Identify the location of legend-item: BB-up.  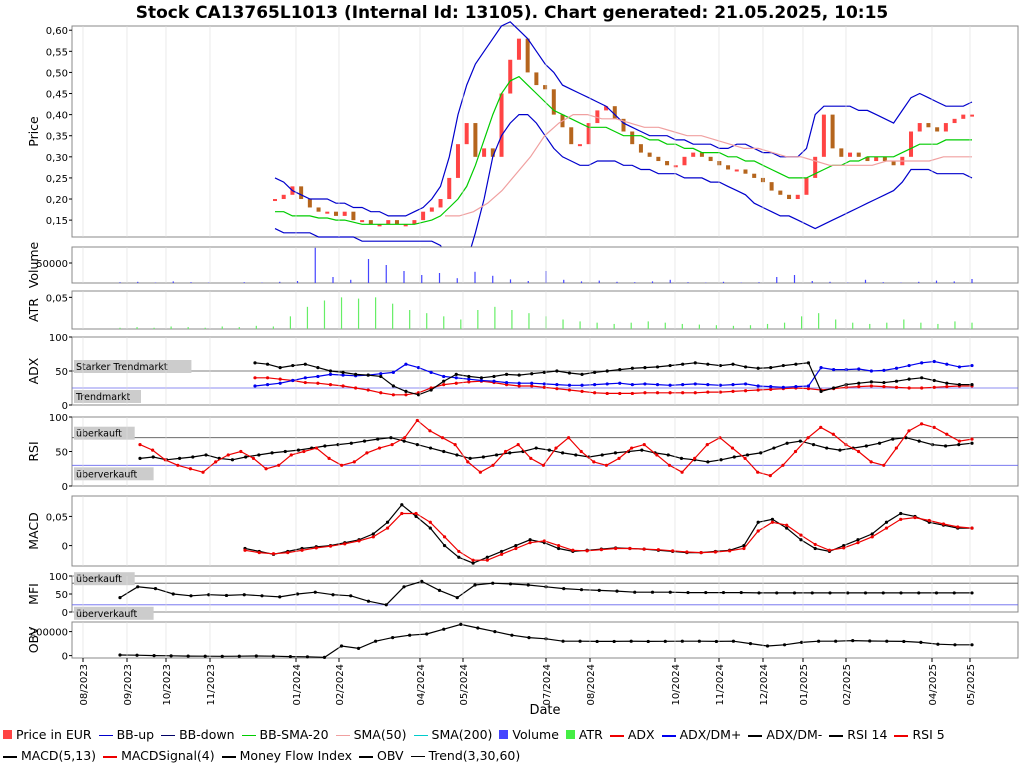
(126, 734).